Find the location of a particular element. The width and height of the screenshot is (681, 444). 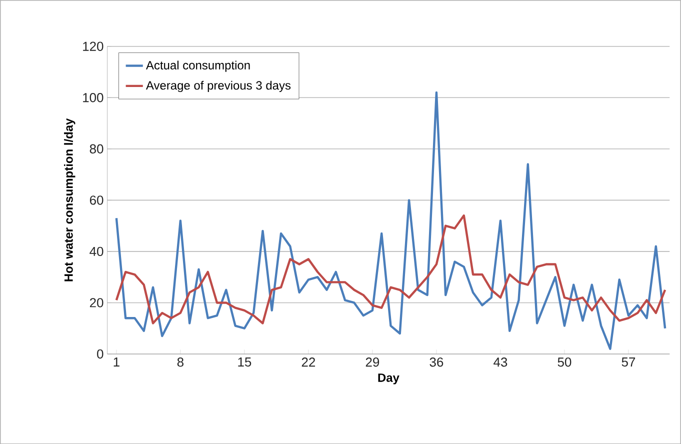

y-tick-label: 120 is located at coordinates (93, 46).